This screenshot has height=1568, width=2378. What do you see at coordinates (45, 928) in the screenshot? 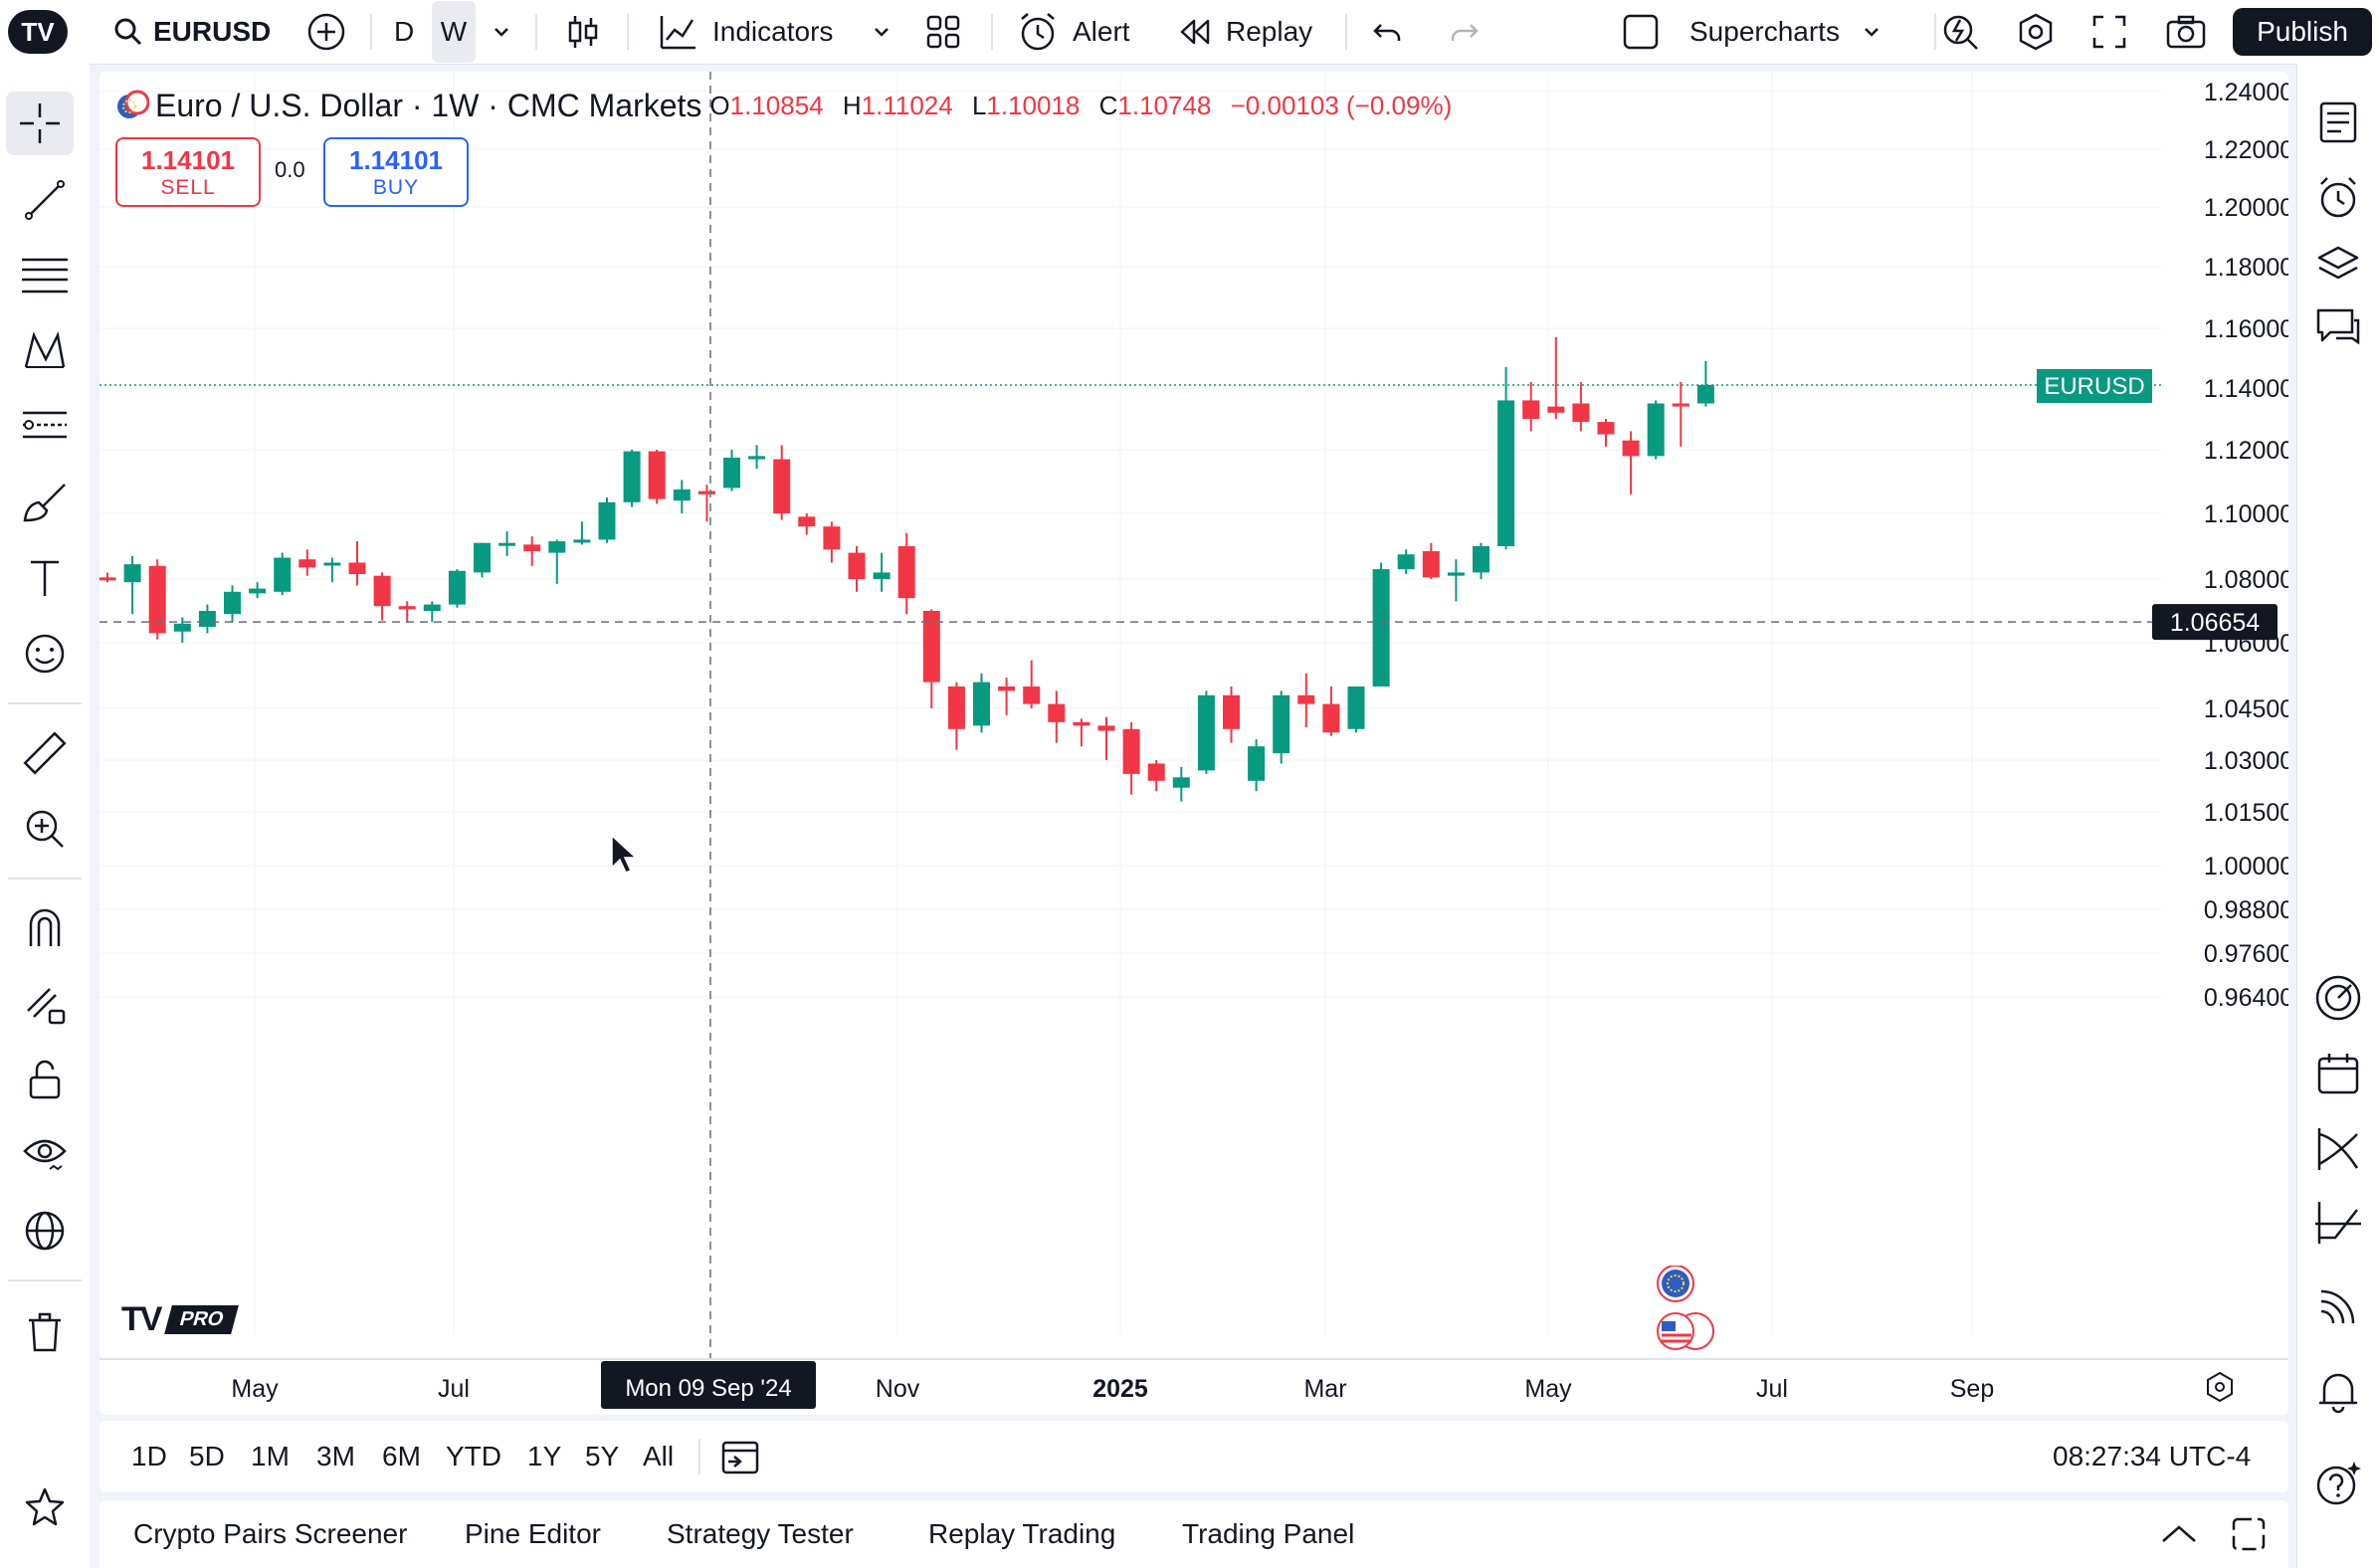
I see `magnet-tool` at bounding box center [45, 928].